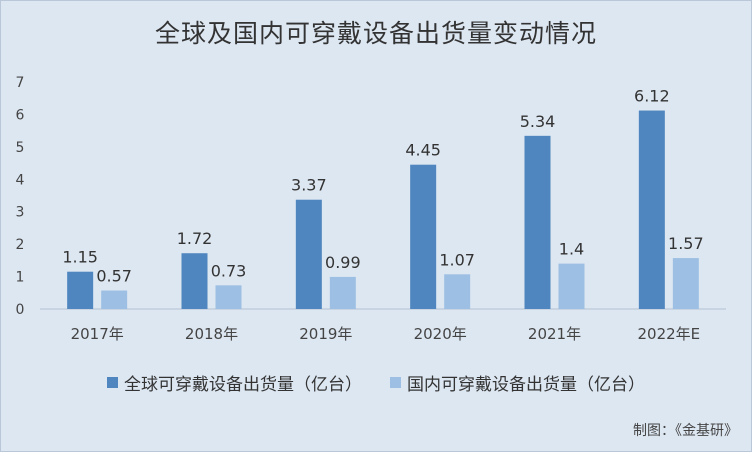  I want to click on y-tick-label-3: 3, so click(20, 213).